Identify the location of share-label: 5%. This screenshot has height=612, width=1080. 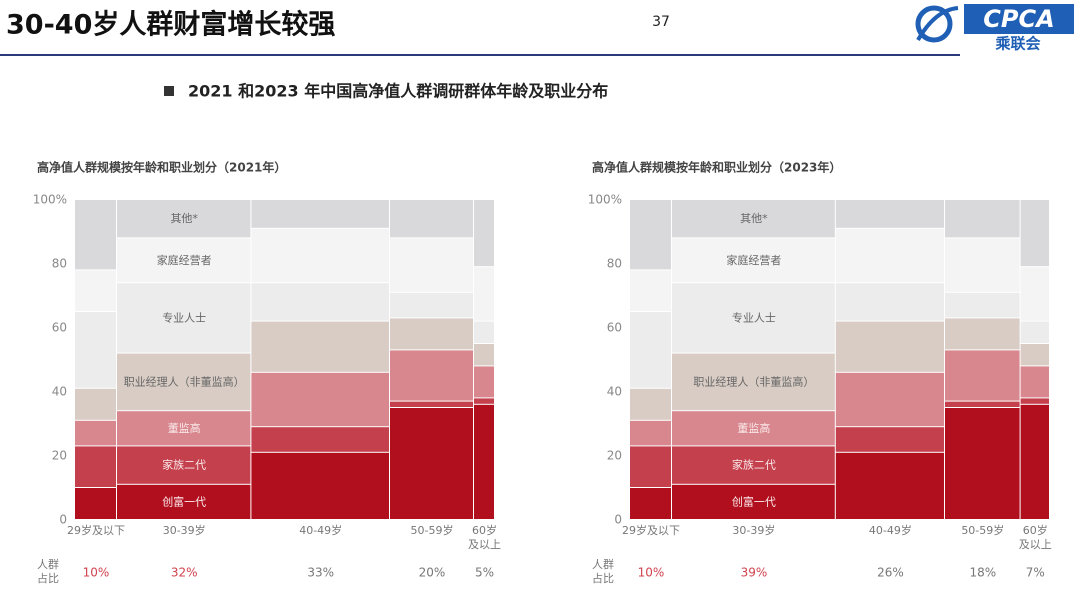
(484, 573).